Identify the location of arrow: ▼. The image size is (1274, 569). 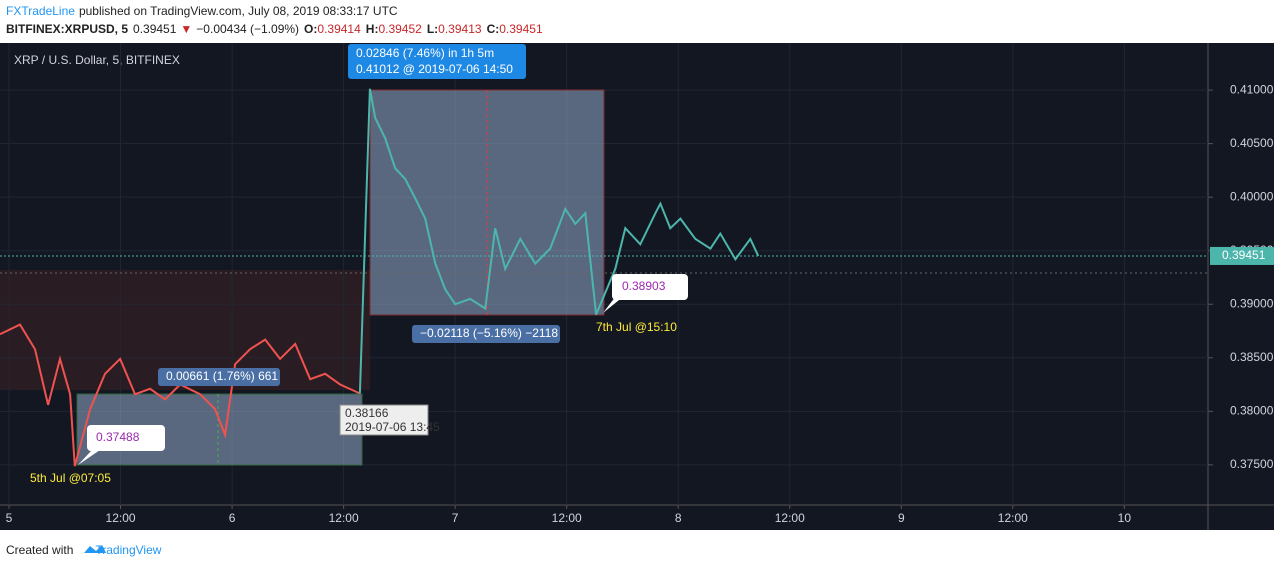
(186, 29).